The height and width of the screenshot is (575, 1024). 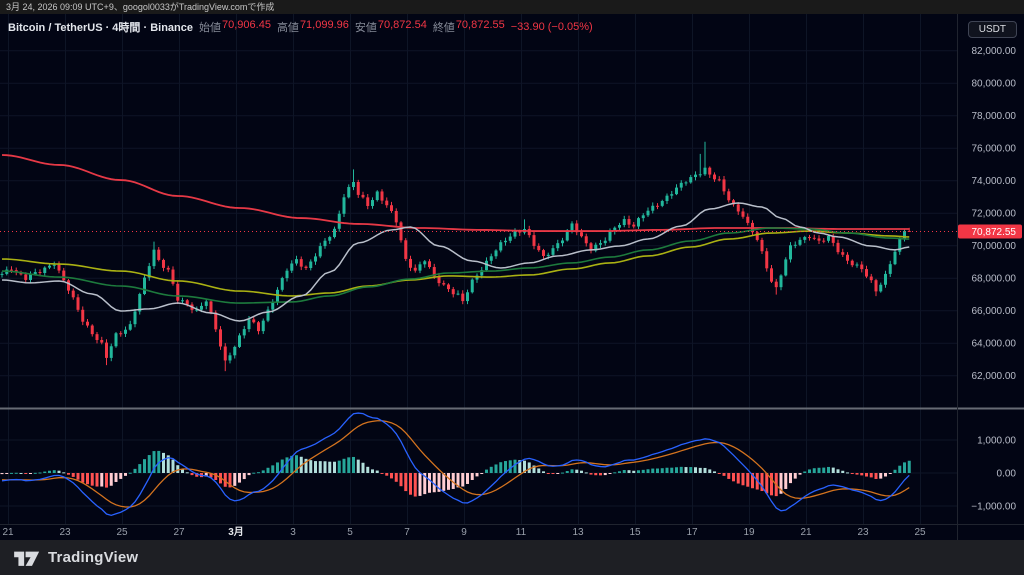 I want to click on ma-yellow, so click(x=455, y=263).